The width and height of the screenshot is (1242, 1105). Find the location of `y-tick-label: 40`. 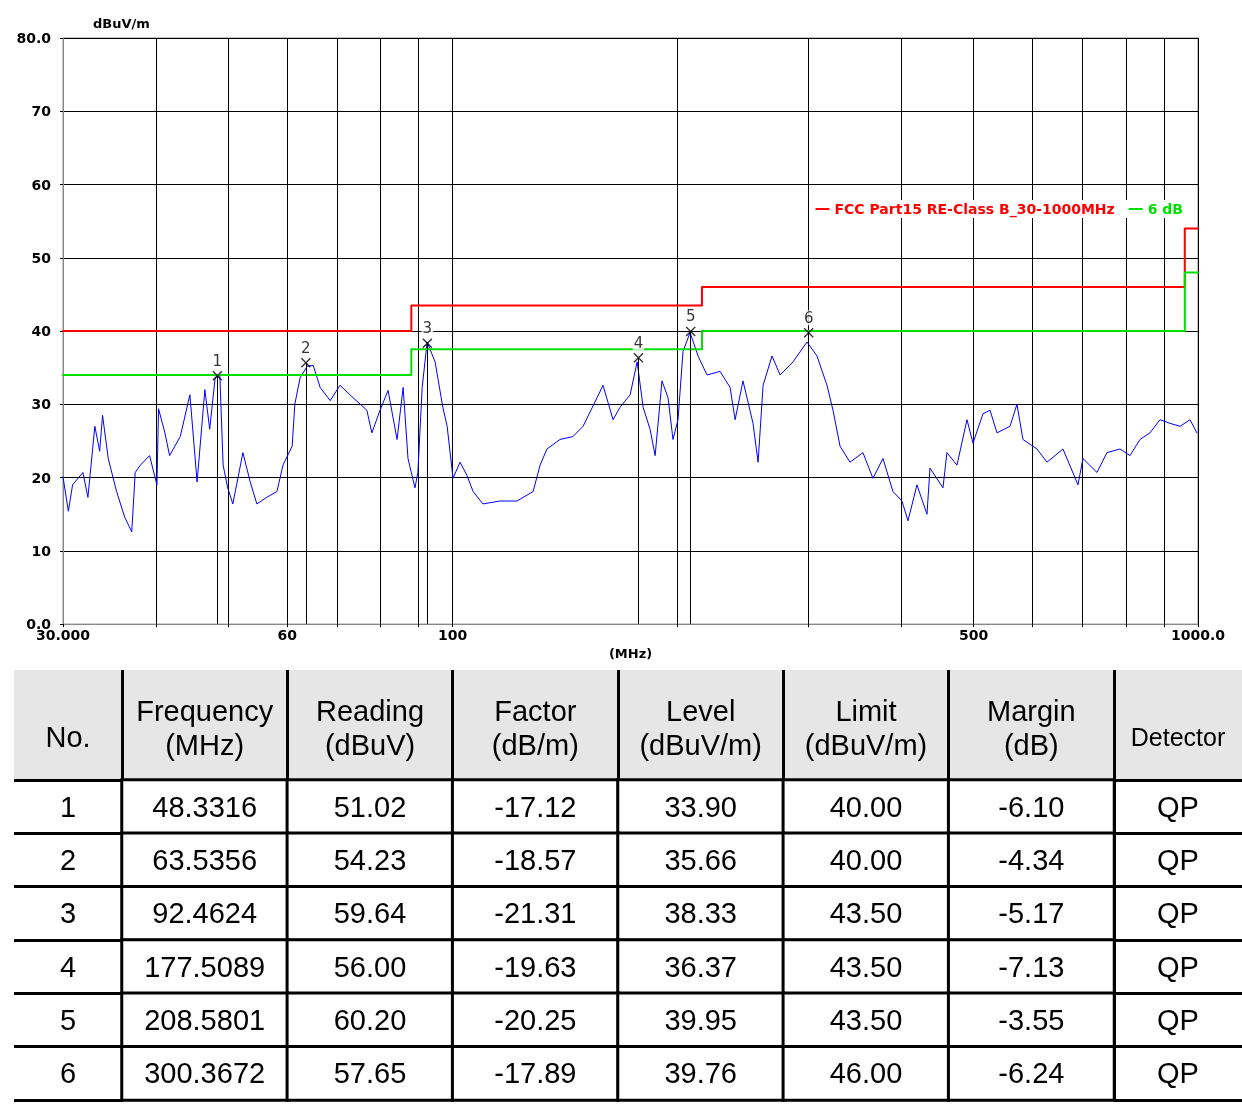

y-tick-label: 40 is located at coordinates (41, 331).